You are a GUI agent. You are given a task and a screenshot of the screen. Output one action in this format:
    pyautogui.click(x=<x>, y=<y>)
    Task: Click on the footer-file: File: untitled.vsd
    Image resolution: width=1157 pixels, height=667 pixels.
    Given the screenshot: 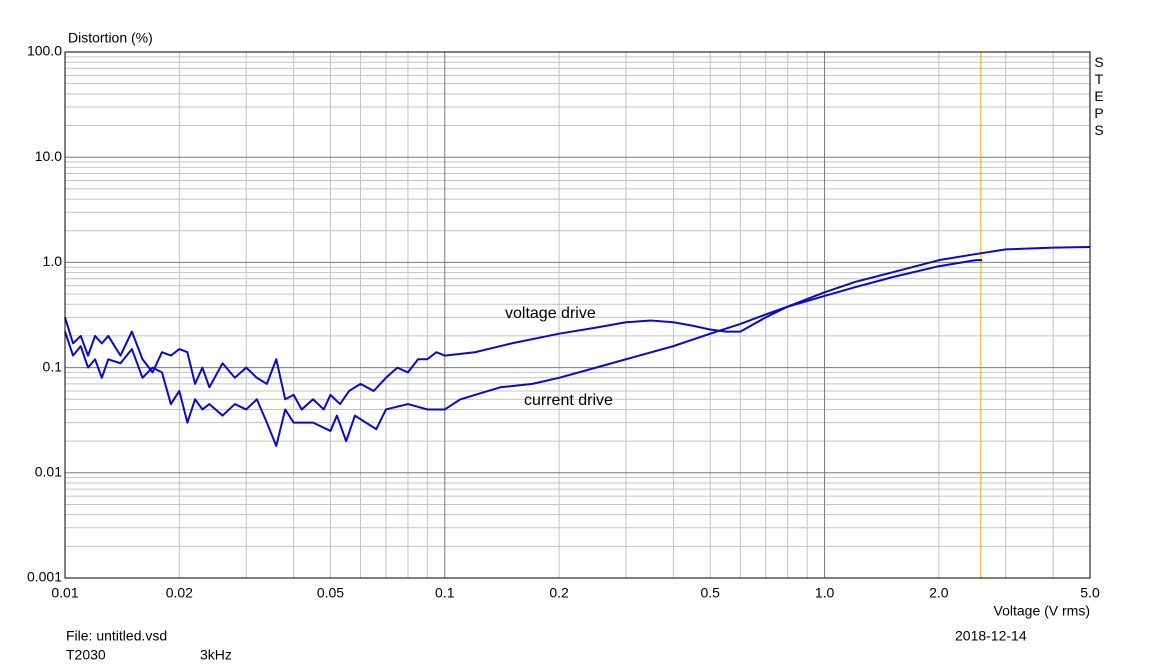 What is the action you would take?
    pyautogui.click(x=116, y=636)
    